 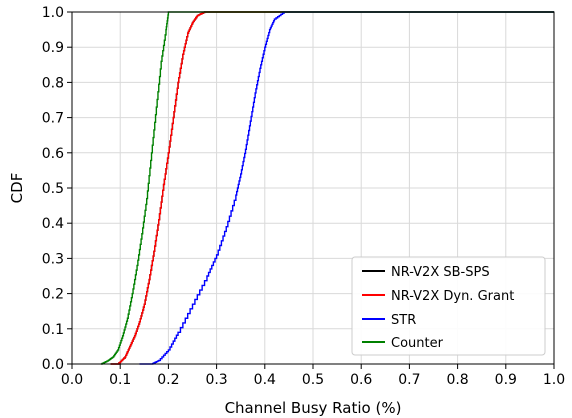 I want to click on legend-label-counter: Counter, so click(x=417, y=343).